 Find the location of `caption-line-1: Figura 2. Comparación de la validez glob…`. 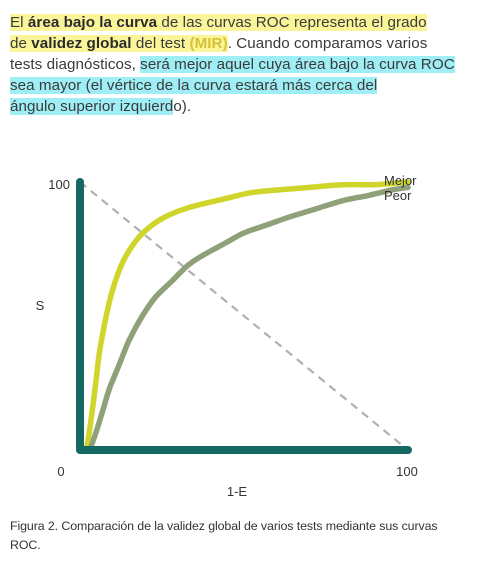

caption-line-1: Figura 2. Comparación de la validez glob… is located at coordinates (224, 526).